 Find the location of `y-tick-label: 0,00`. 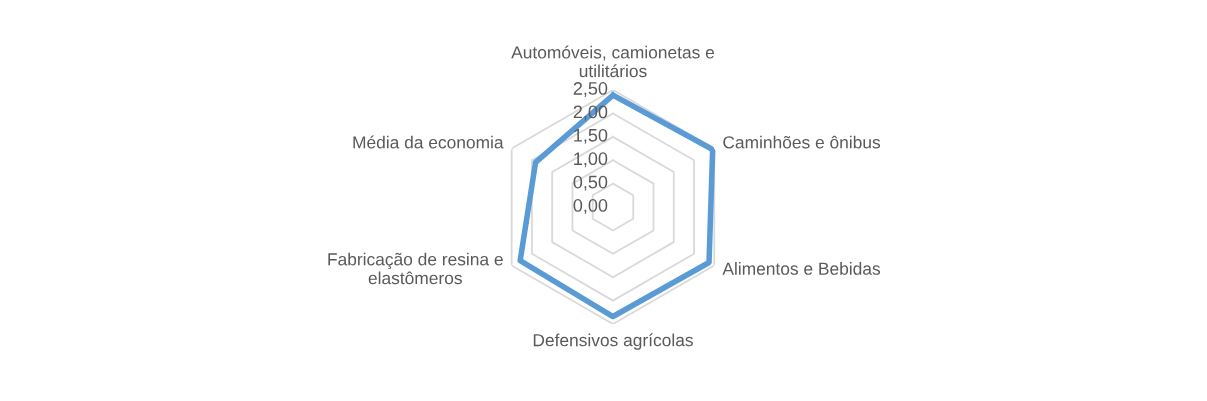

y-tick-label: 0,00 is located at coordinates (590, 206).